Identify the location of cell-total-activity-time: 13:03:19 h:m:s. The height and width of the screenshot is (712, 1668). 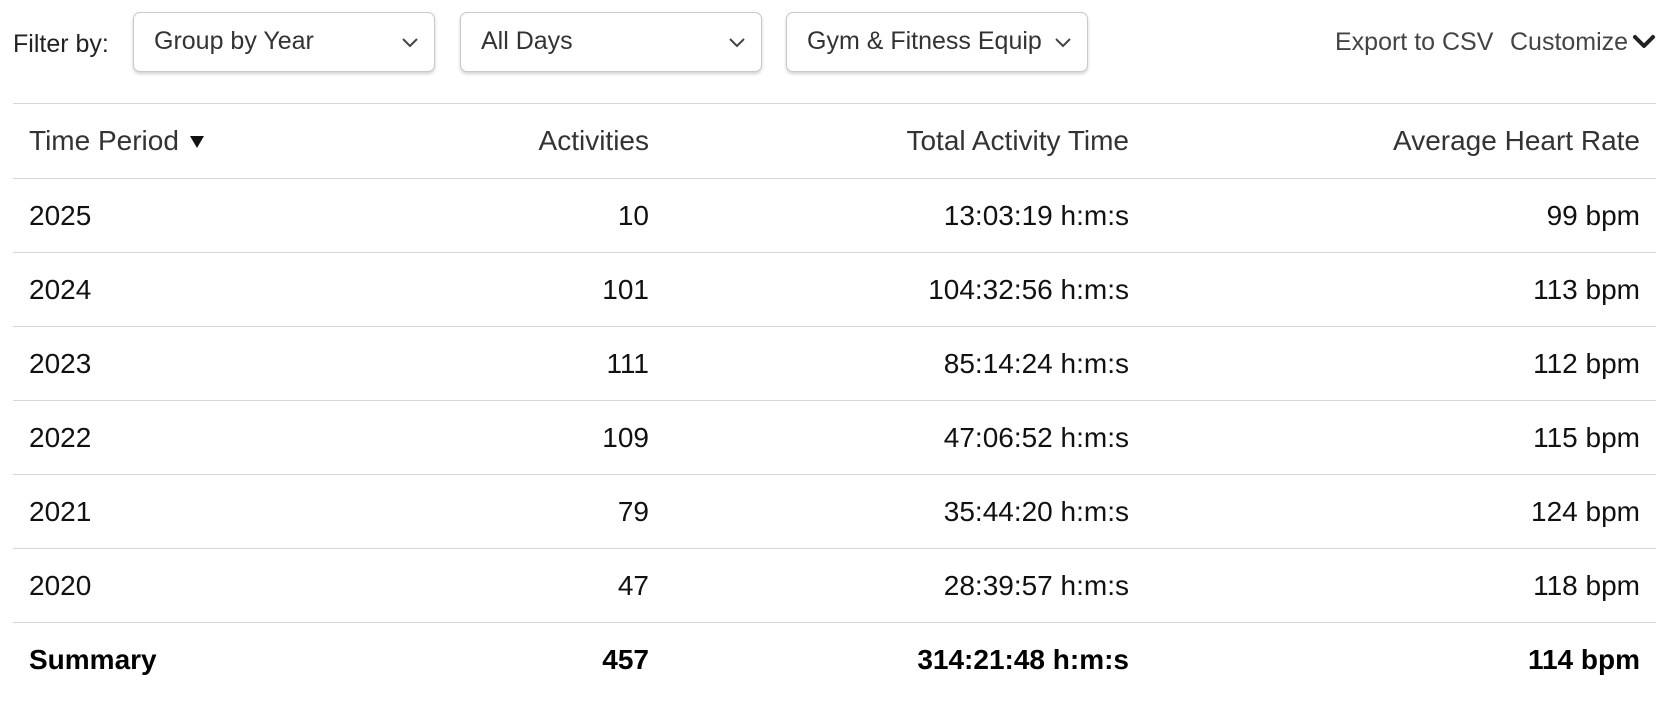
(1036, 215).